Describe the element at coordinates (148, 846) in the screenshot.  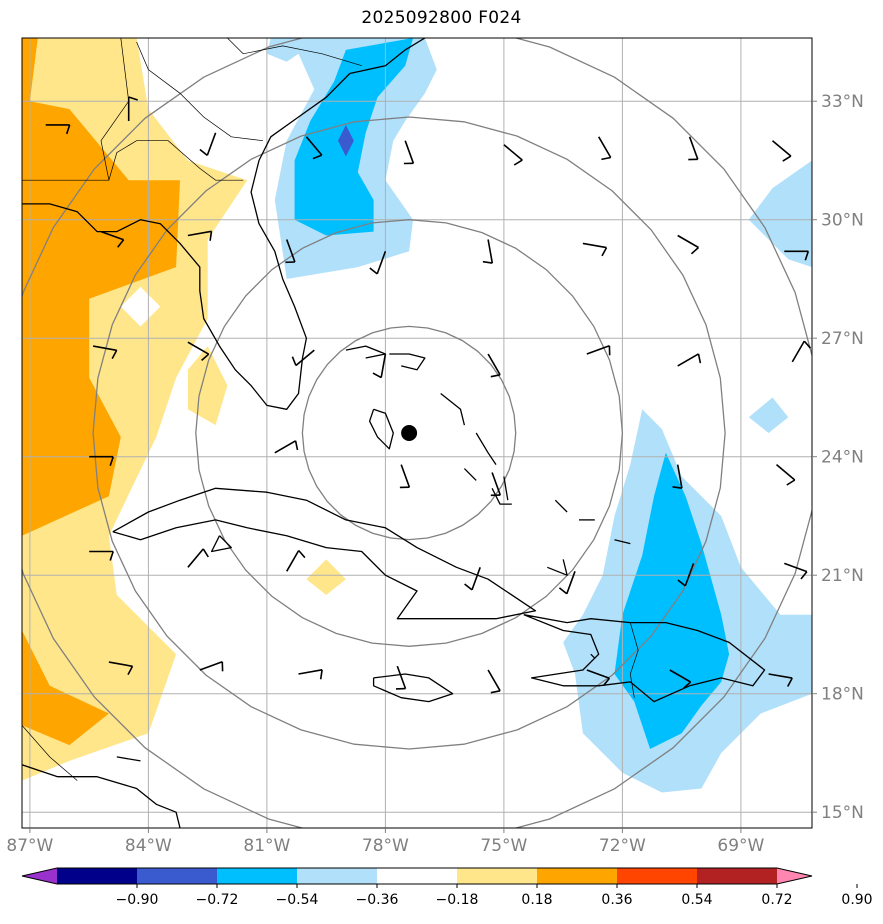
I see `lon-tick-label: 84°W` at that location.